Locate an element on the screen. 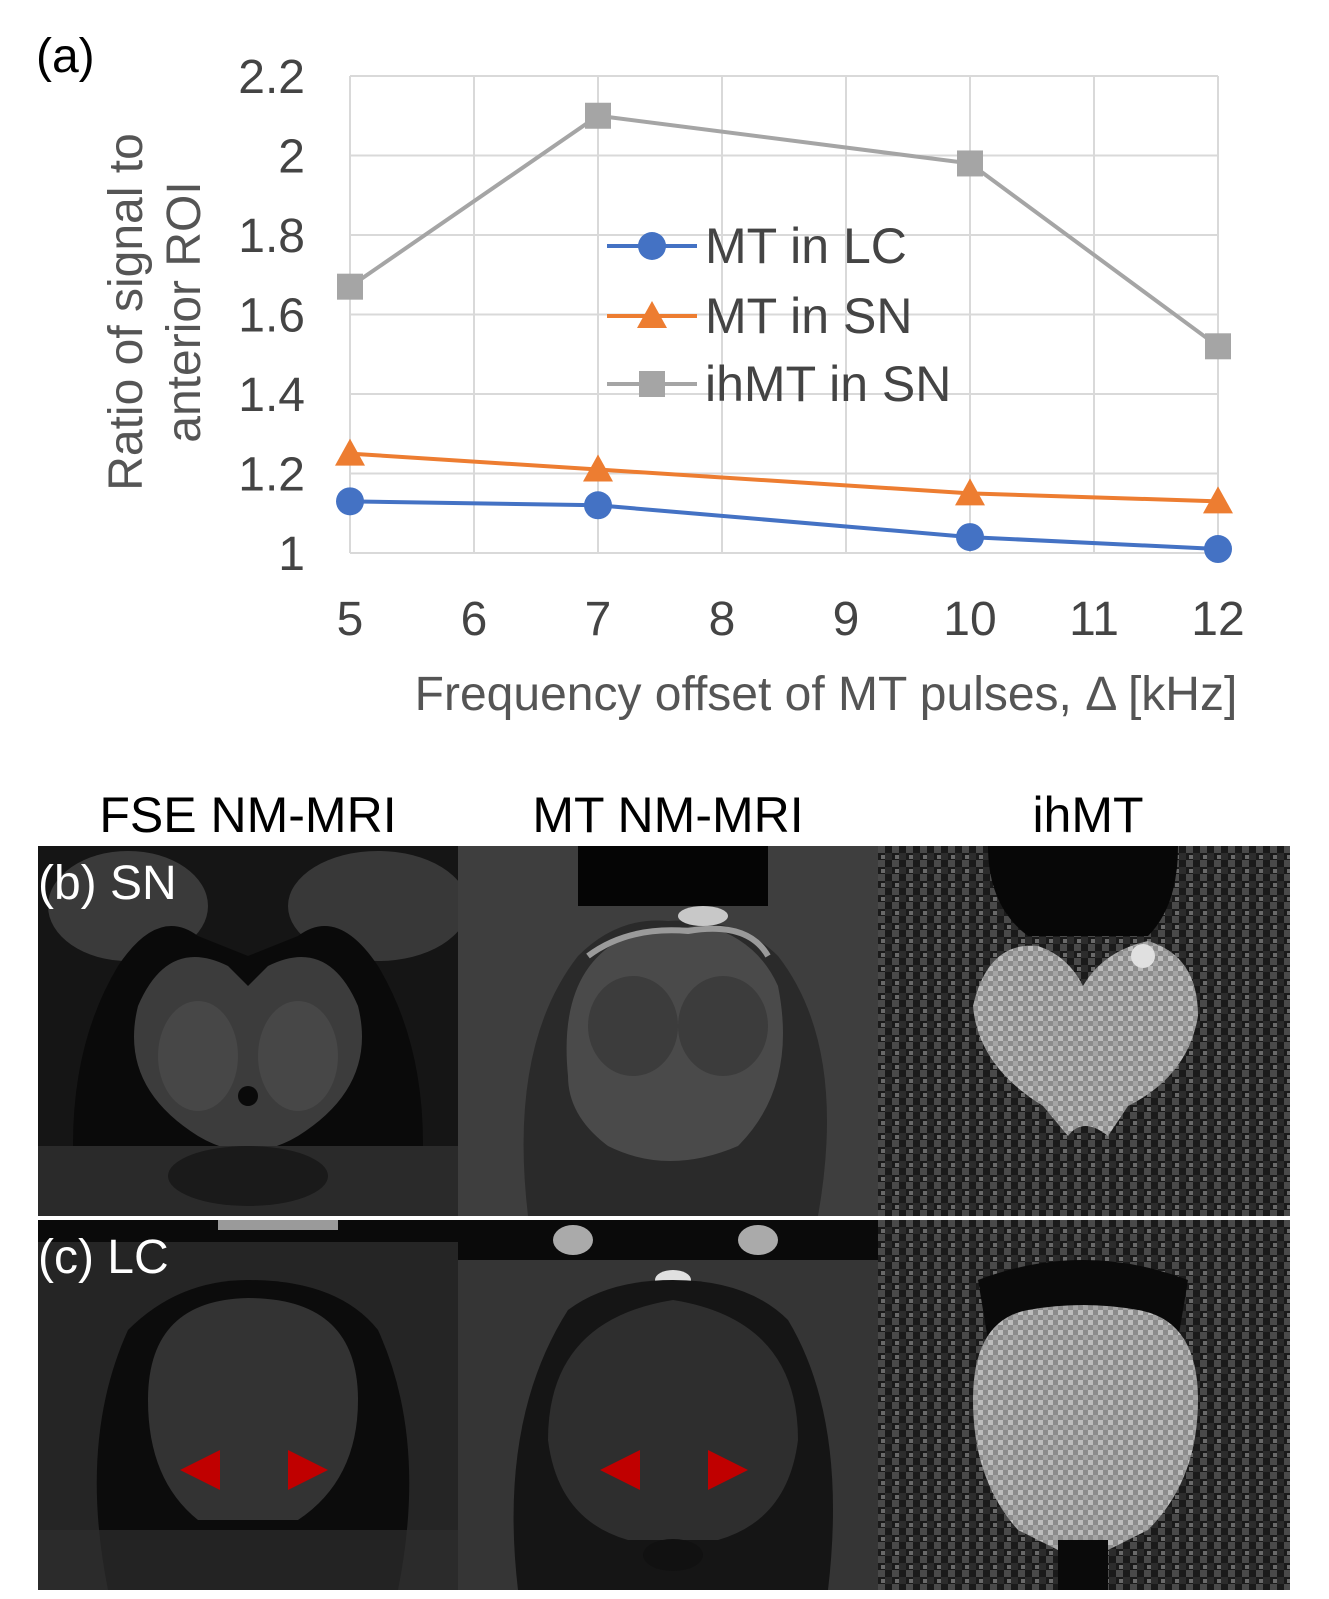 The image size is (1329, 1599). x-tick-label: 10 is located at coordinates (969, 619).